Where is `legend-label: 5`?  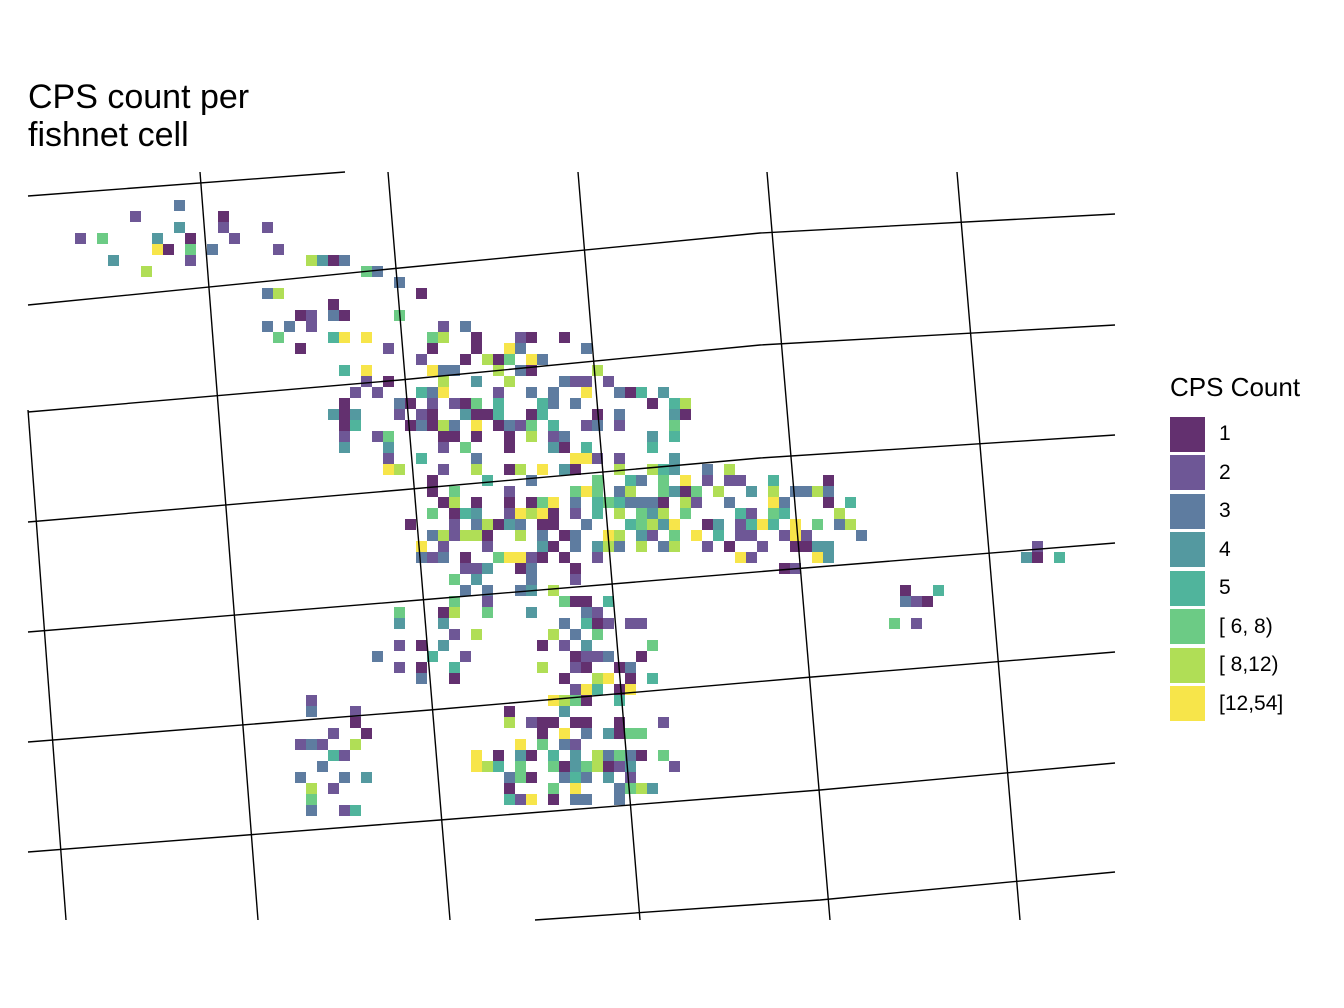
legend-label: 5 is located at coordinates (1225, 588).